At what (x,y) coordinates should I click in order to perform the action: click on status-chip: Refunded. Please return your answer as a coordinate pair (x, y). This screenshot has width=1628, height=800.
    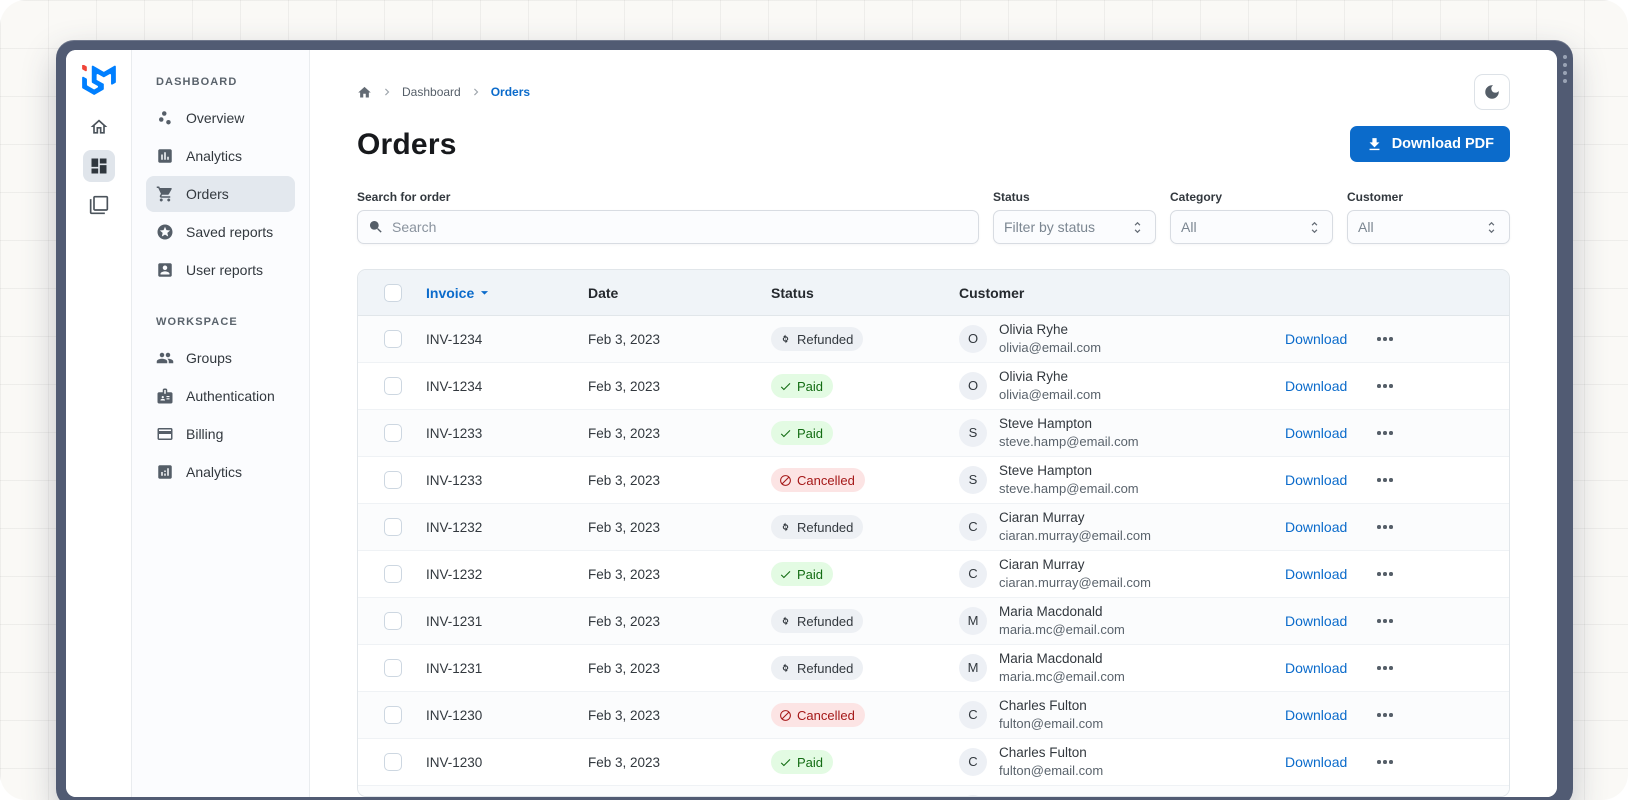
    Looking at the image, I should click on (817, 339).